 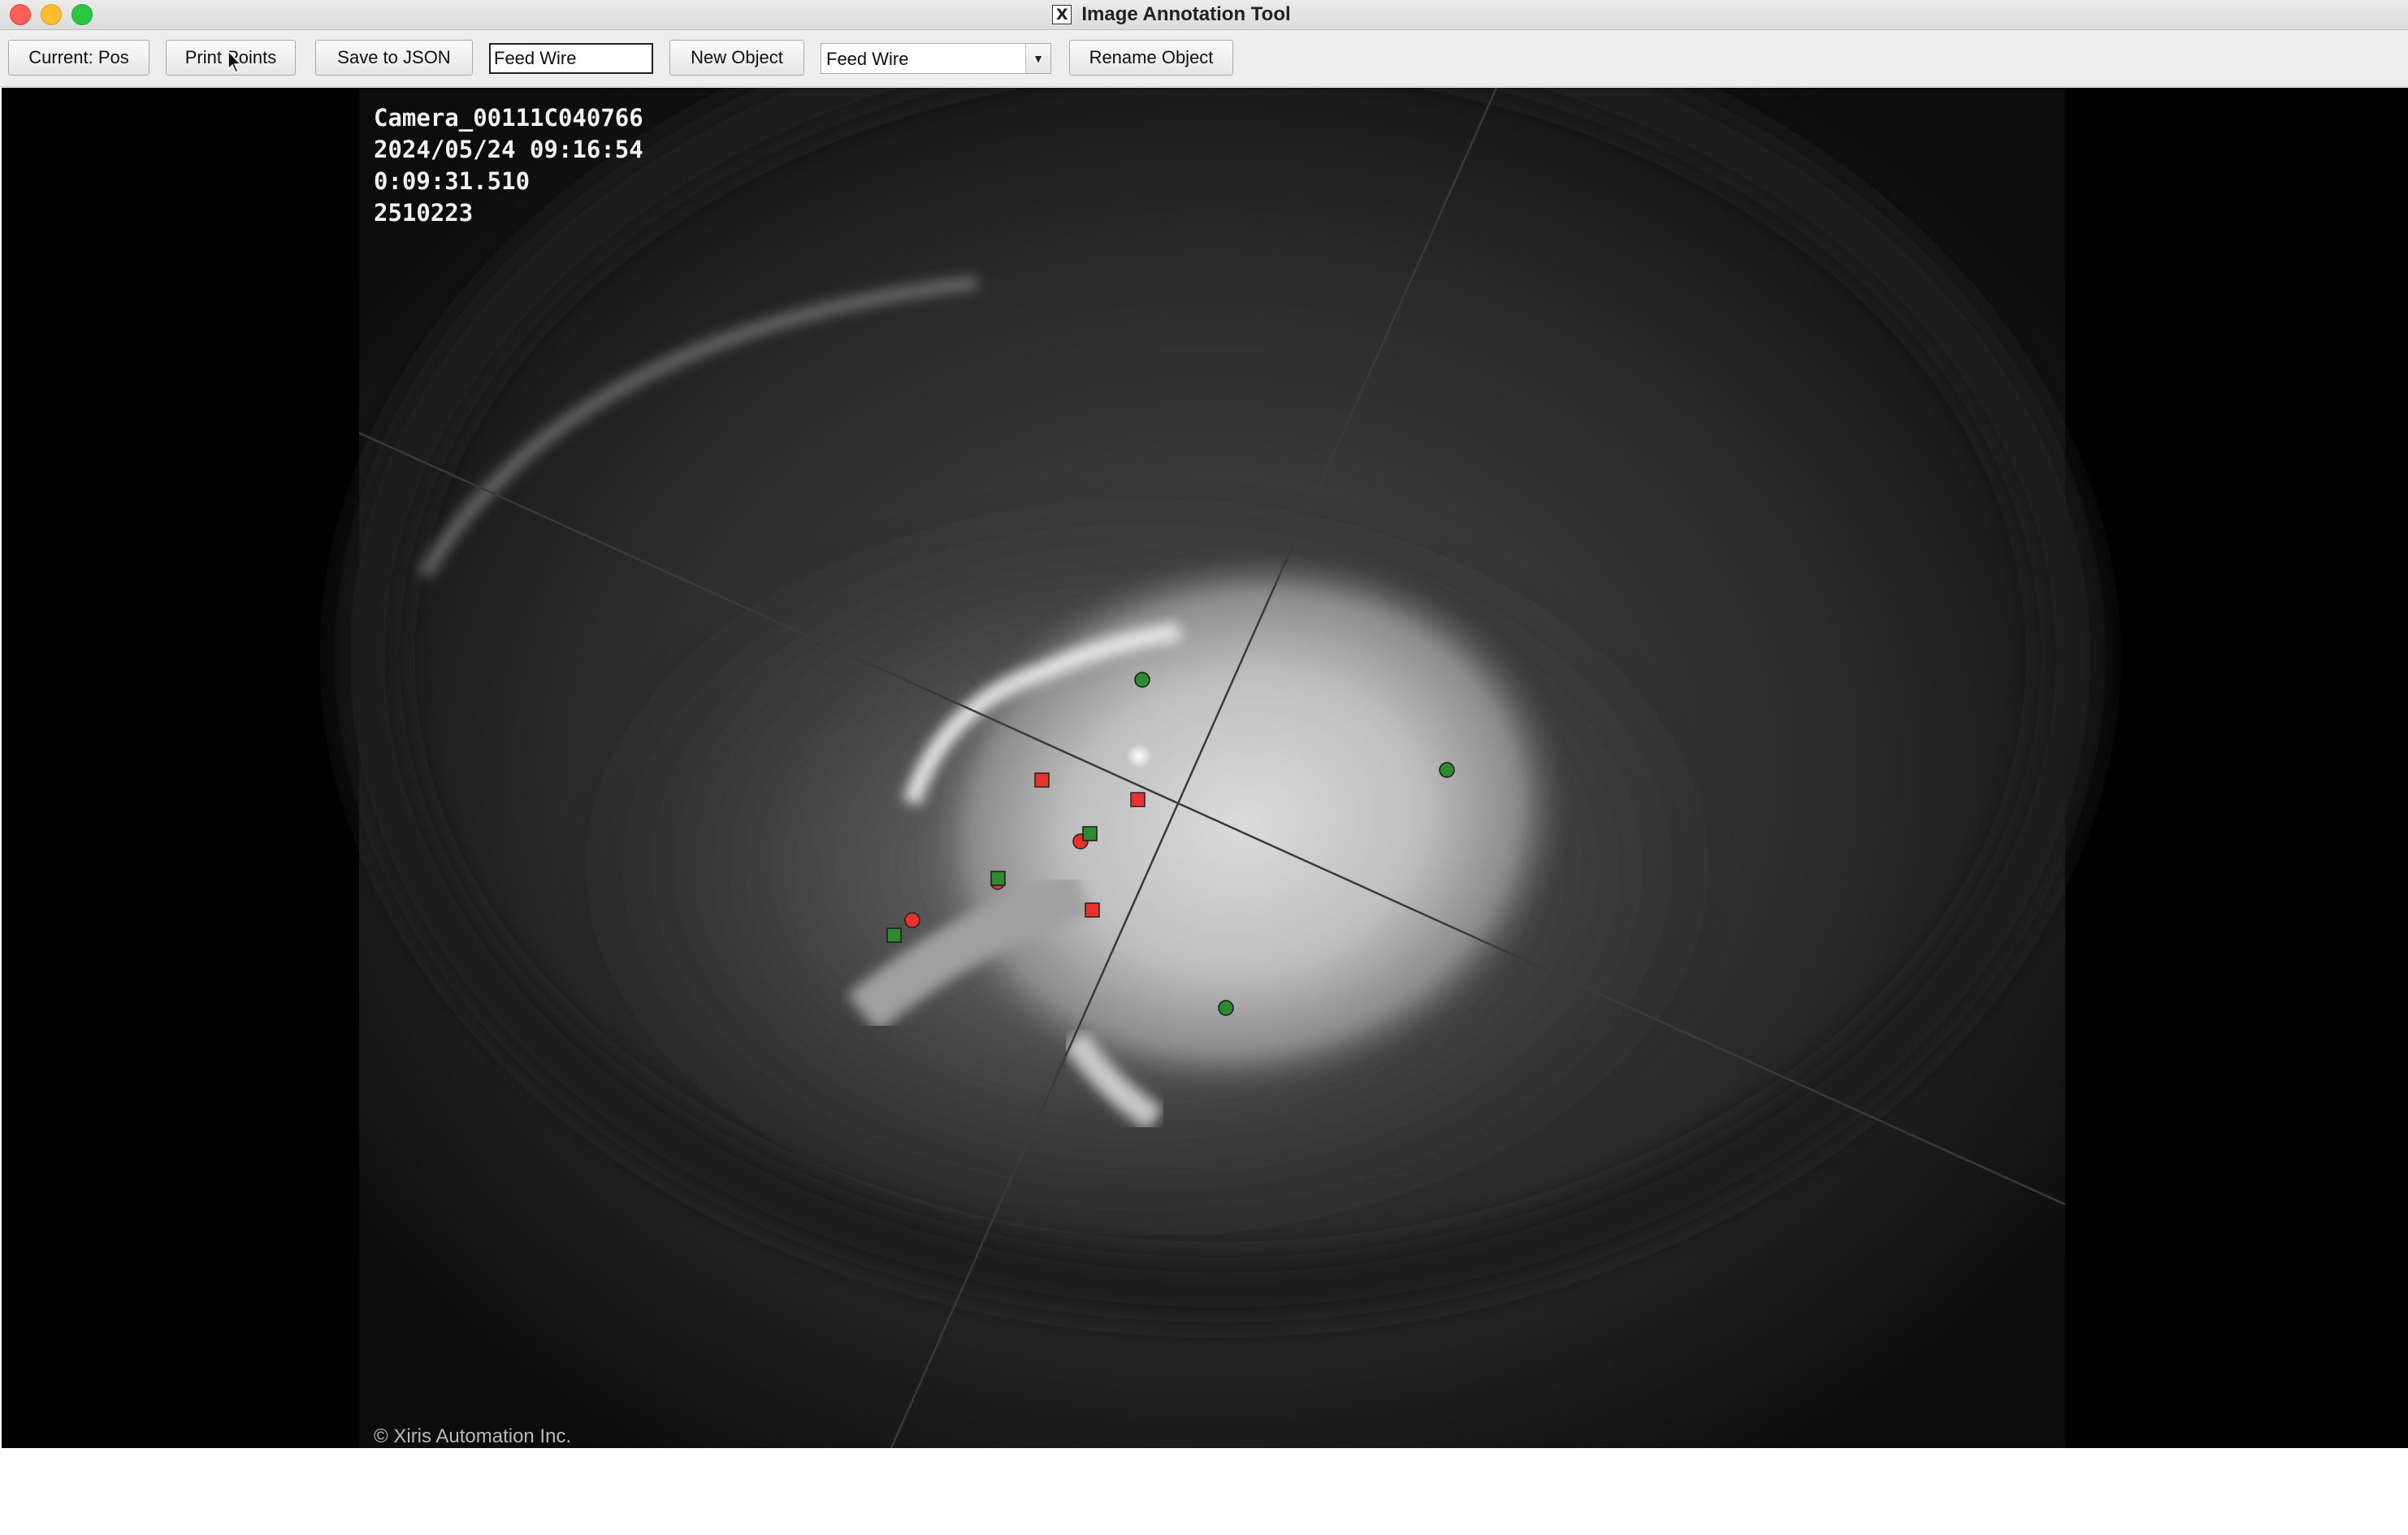 I want to click on camera-id: Camera_00111C040766, so click(x=508, y=118).